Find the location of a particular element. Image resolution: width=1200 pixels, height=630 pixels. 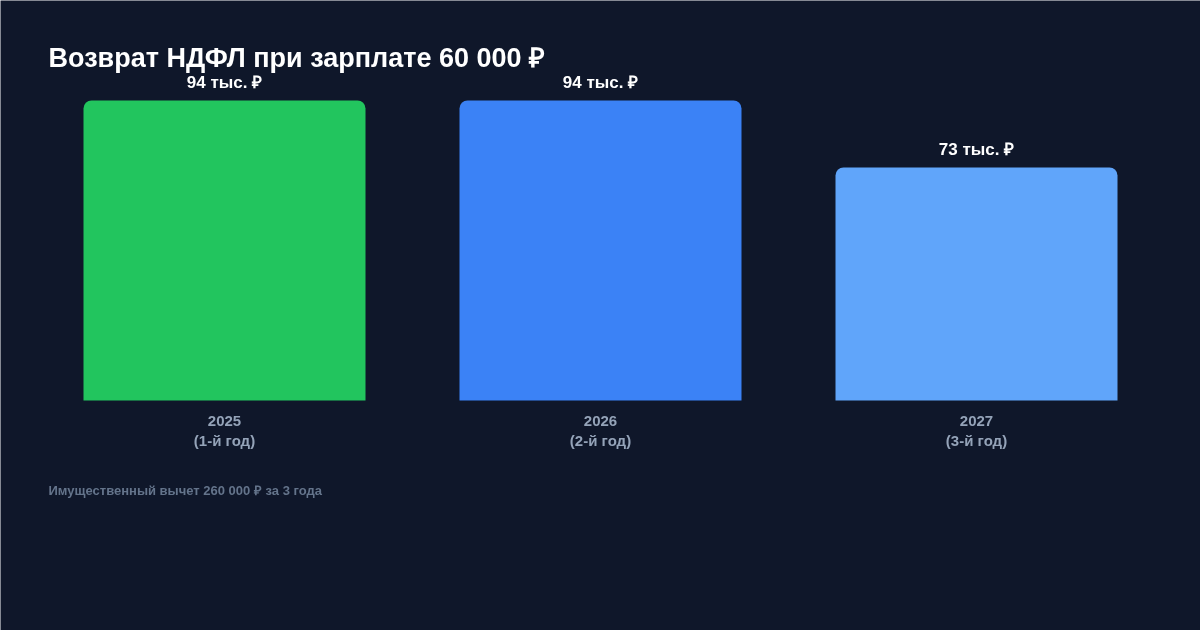

x-tick-label: 2026 (2-й год) is located at coordinates (600, 430).